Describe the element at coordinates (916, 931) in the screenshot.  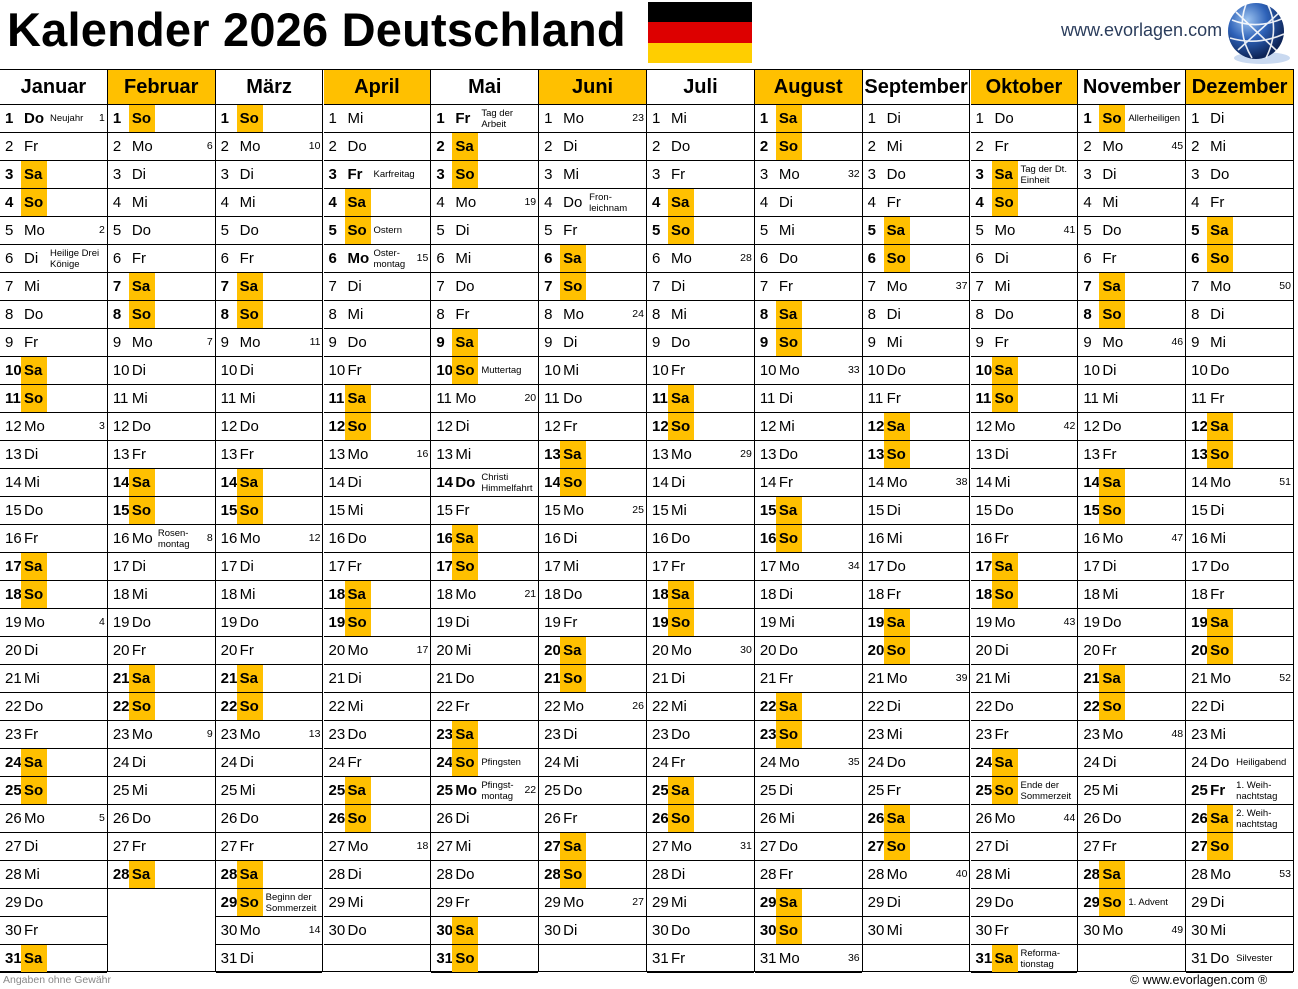
I see `day-cell: 30 Mi` at that location.